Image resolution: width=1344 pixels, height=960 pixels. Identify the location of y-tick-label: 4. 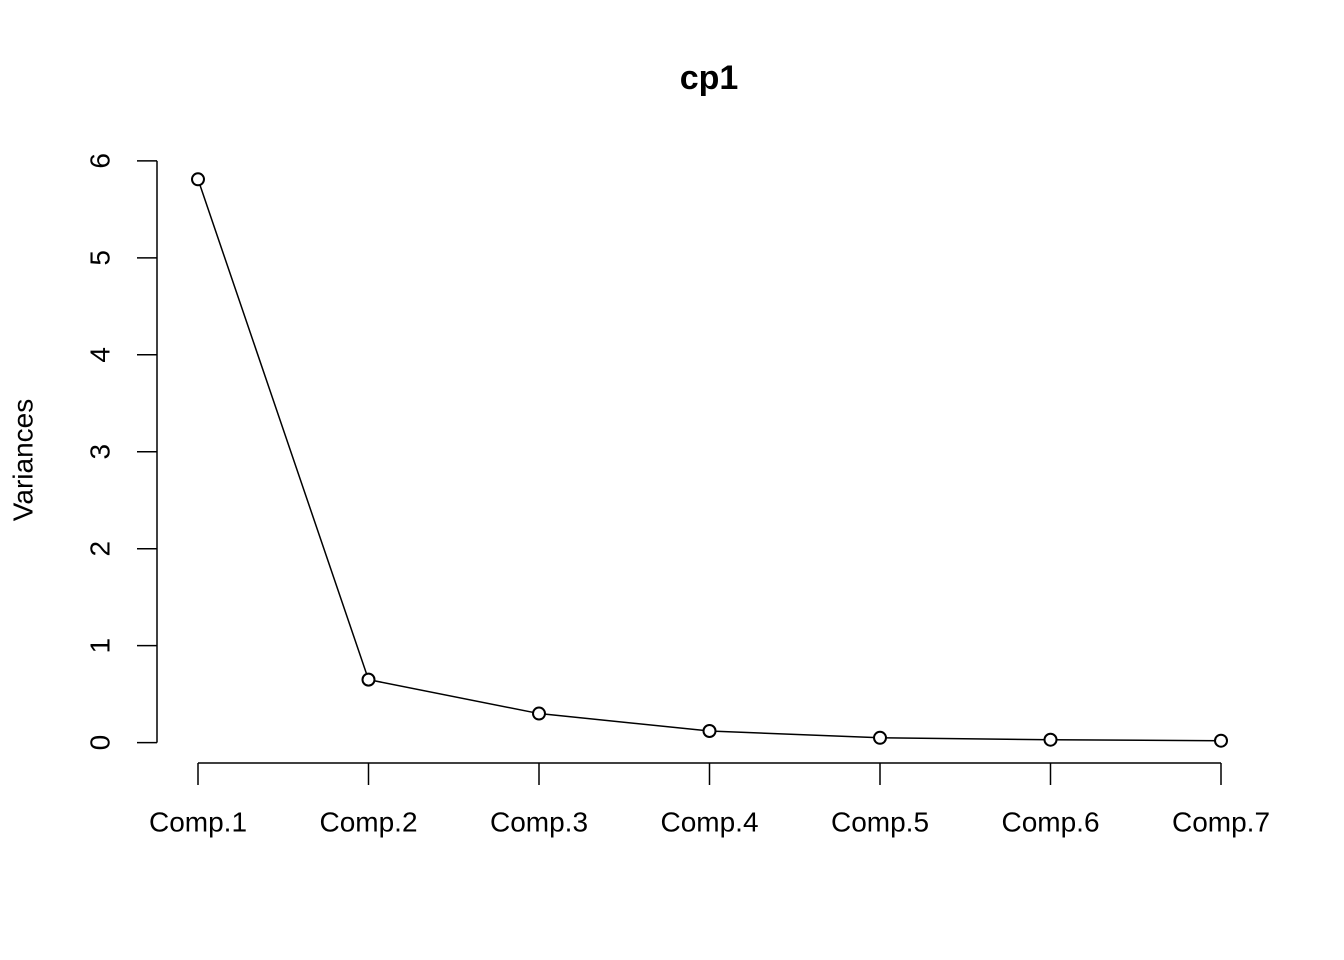
(99, 355).